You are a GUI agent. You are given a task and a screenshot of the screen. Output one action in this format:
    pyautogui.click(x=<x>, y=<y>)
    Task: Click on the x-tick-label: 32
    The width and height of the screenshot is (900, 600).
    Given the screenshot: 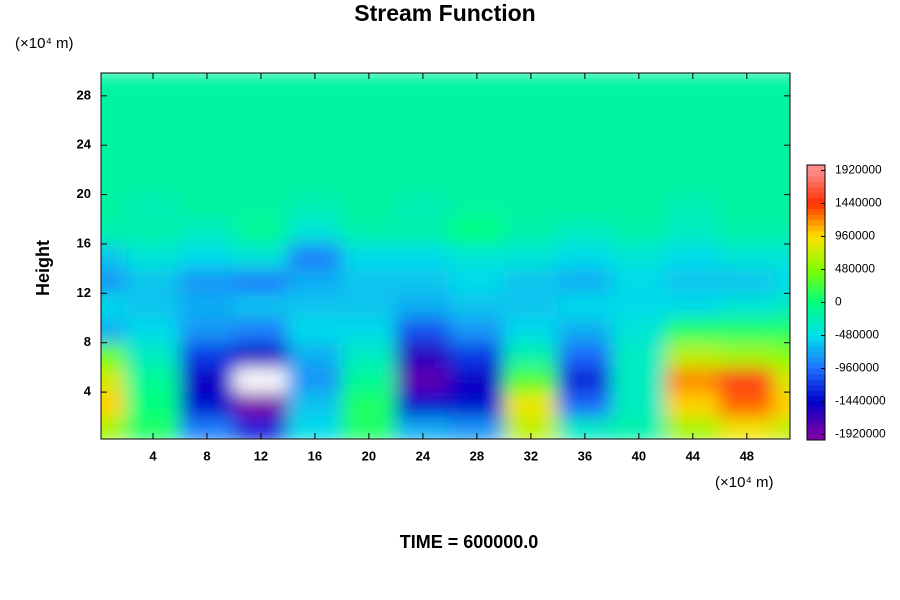 What is the action you would take?
    pyautogui.click(x=531, y=455)
    